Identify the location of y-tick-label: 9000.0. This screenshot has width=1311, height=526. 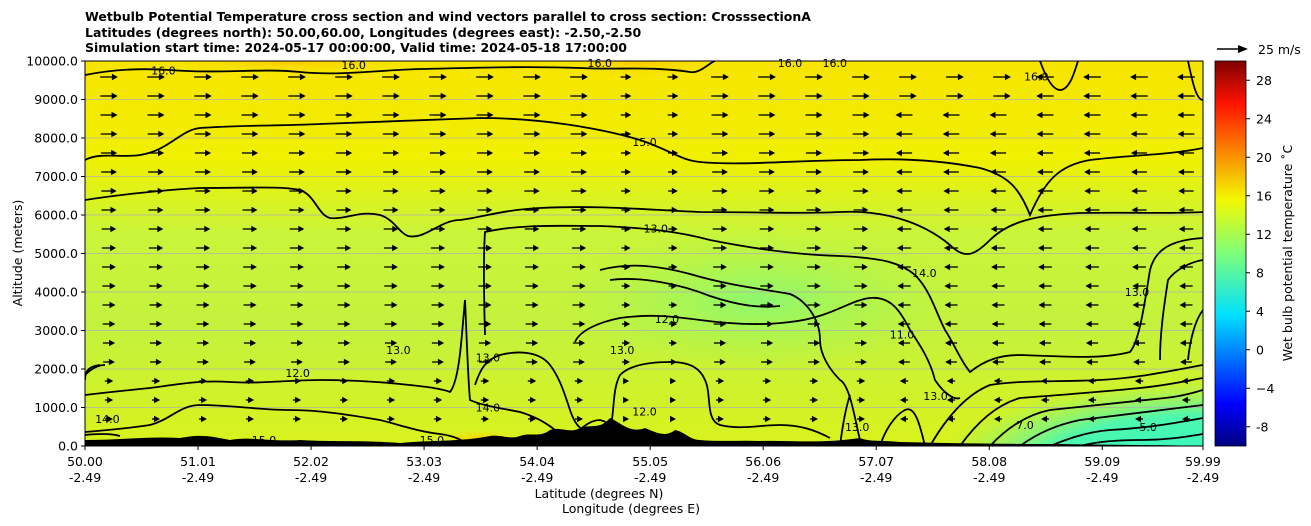
(56, 99).